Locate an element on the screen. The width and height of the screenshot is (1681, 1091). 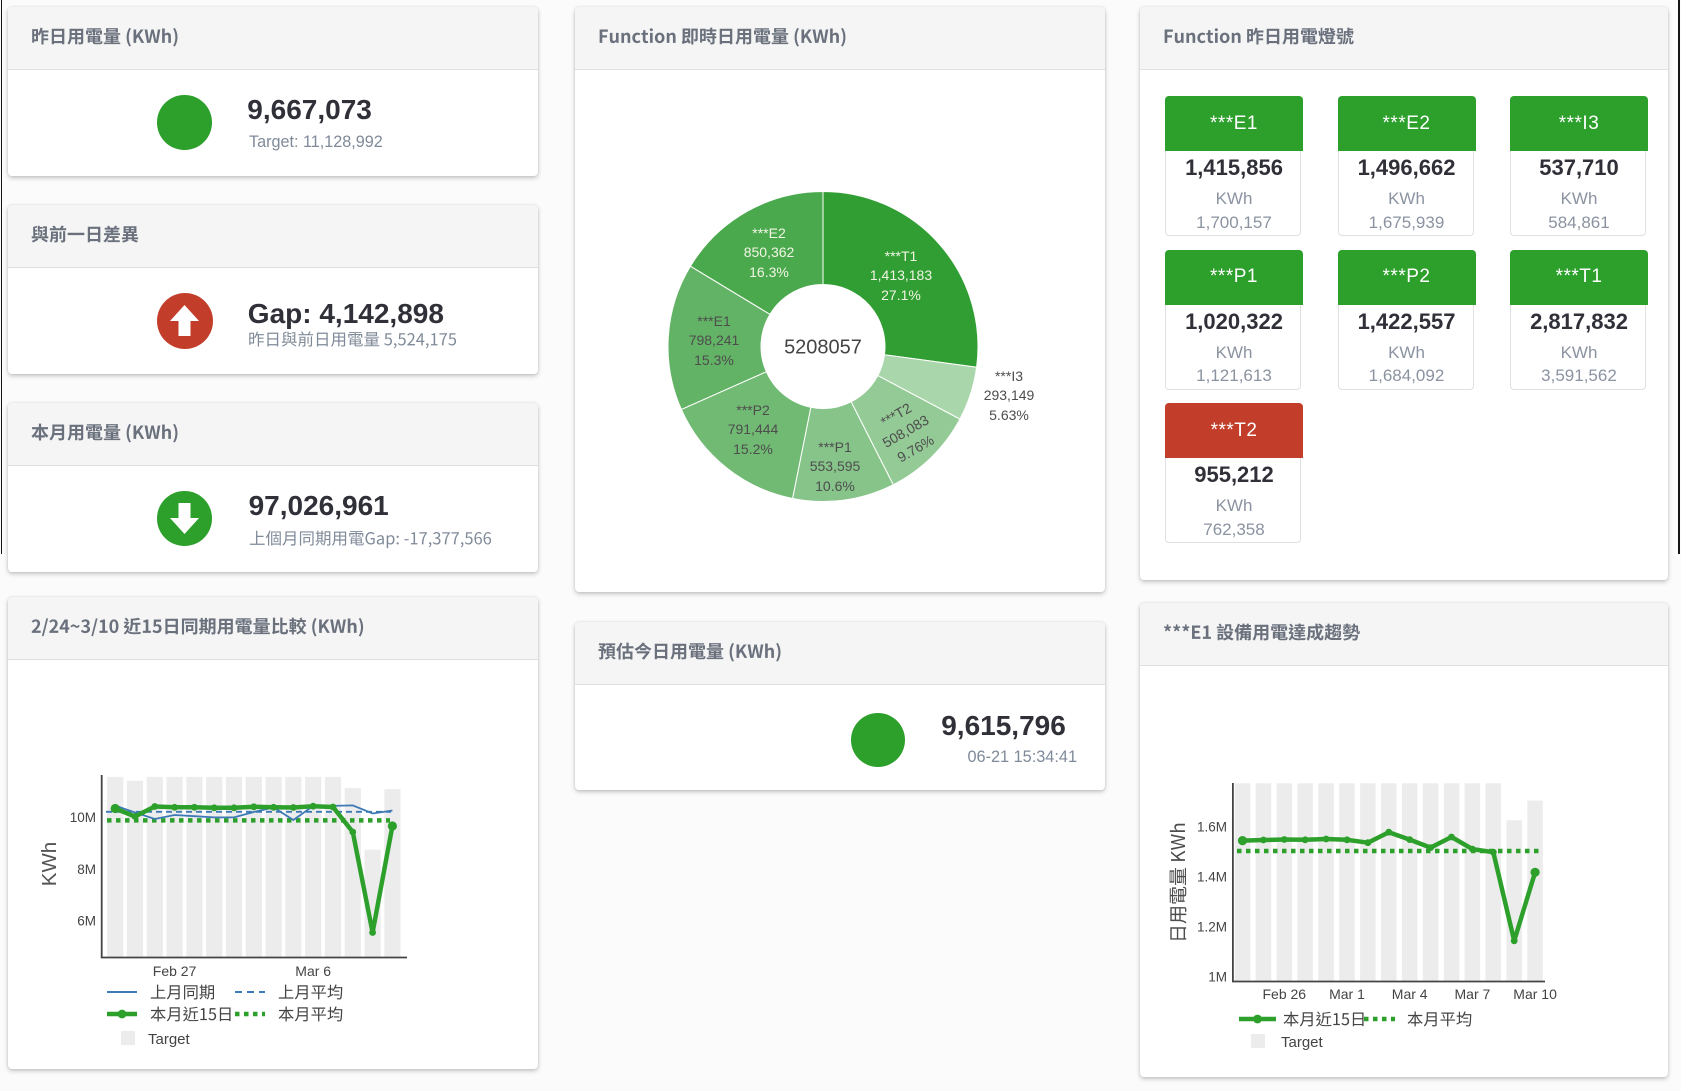
svg-text: Mar 7 is located at coordinates (1473, 994).